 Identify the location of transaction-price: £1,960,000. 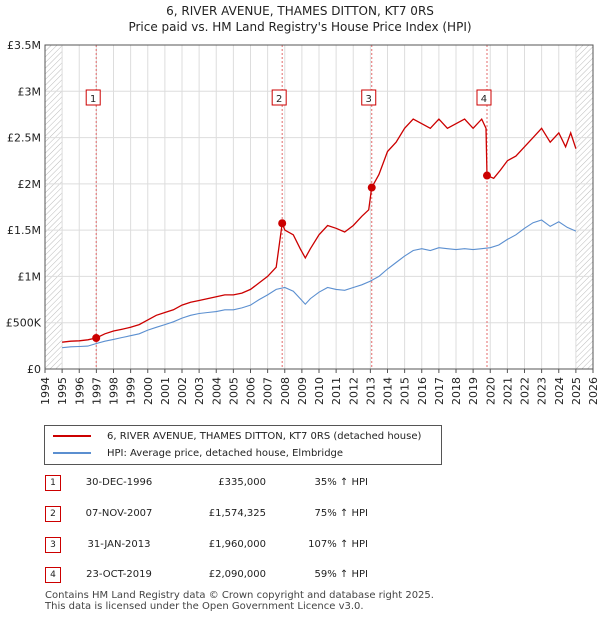
(237, 544).